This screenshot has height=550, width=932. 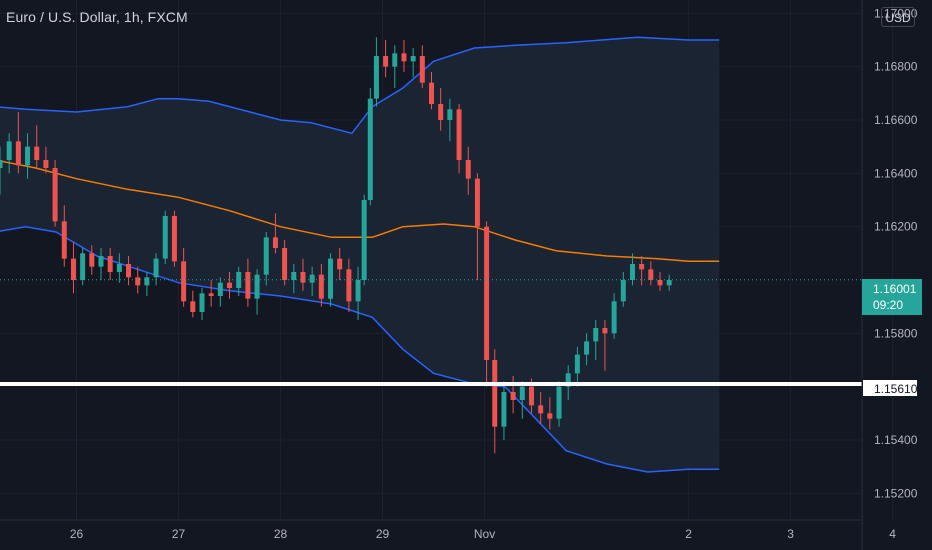 What do you see at coordinates (688, 534) in the screenshot?
I see `time-tick-label: 2` at bounding box center [688, 534].